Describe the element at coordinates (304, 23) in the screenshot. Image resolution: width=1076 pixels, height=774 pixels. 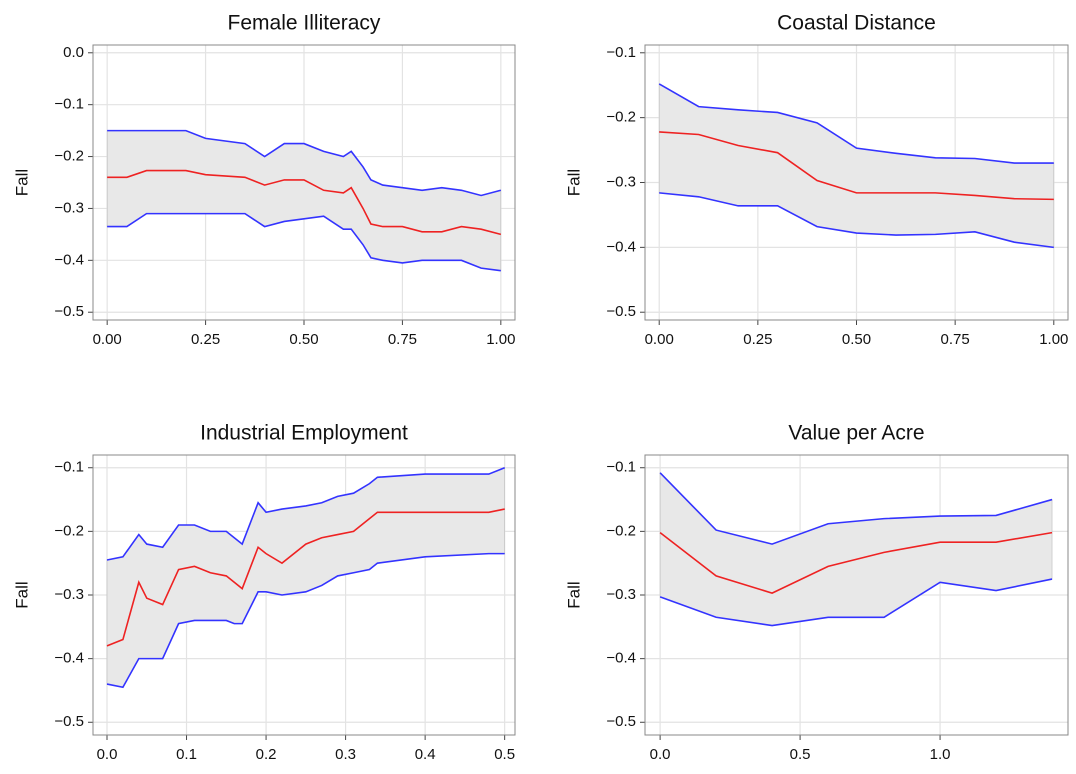
I see `chart-title: Female Illiteracy` at that location.